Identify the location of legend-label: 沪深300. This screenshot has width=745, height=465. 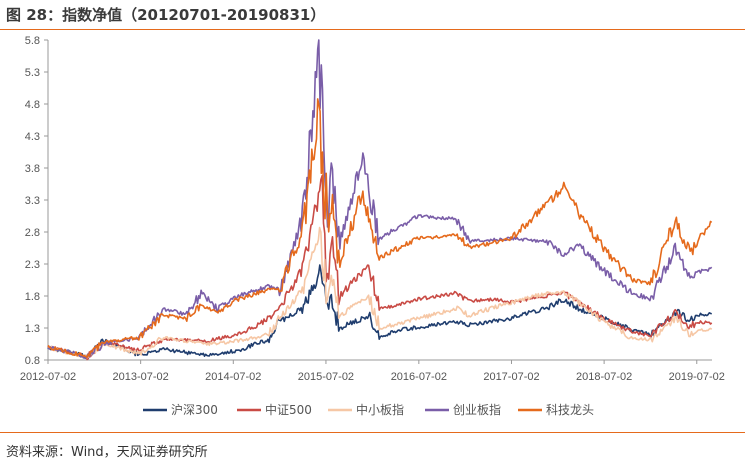
(194, 410).